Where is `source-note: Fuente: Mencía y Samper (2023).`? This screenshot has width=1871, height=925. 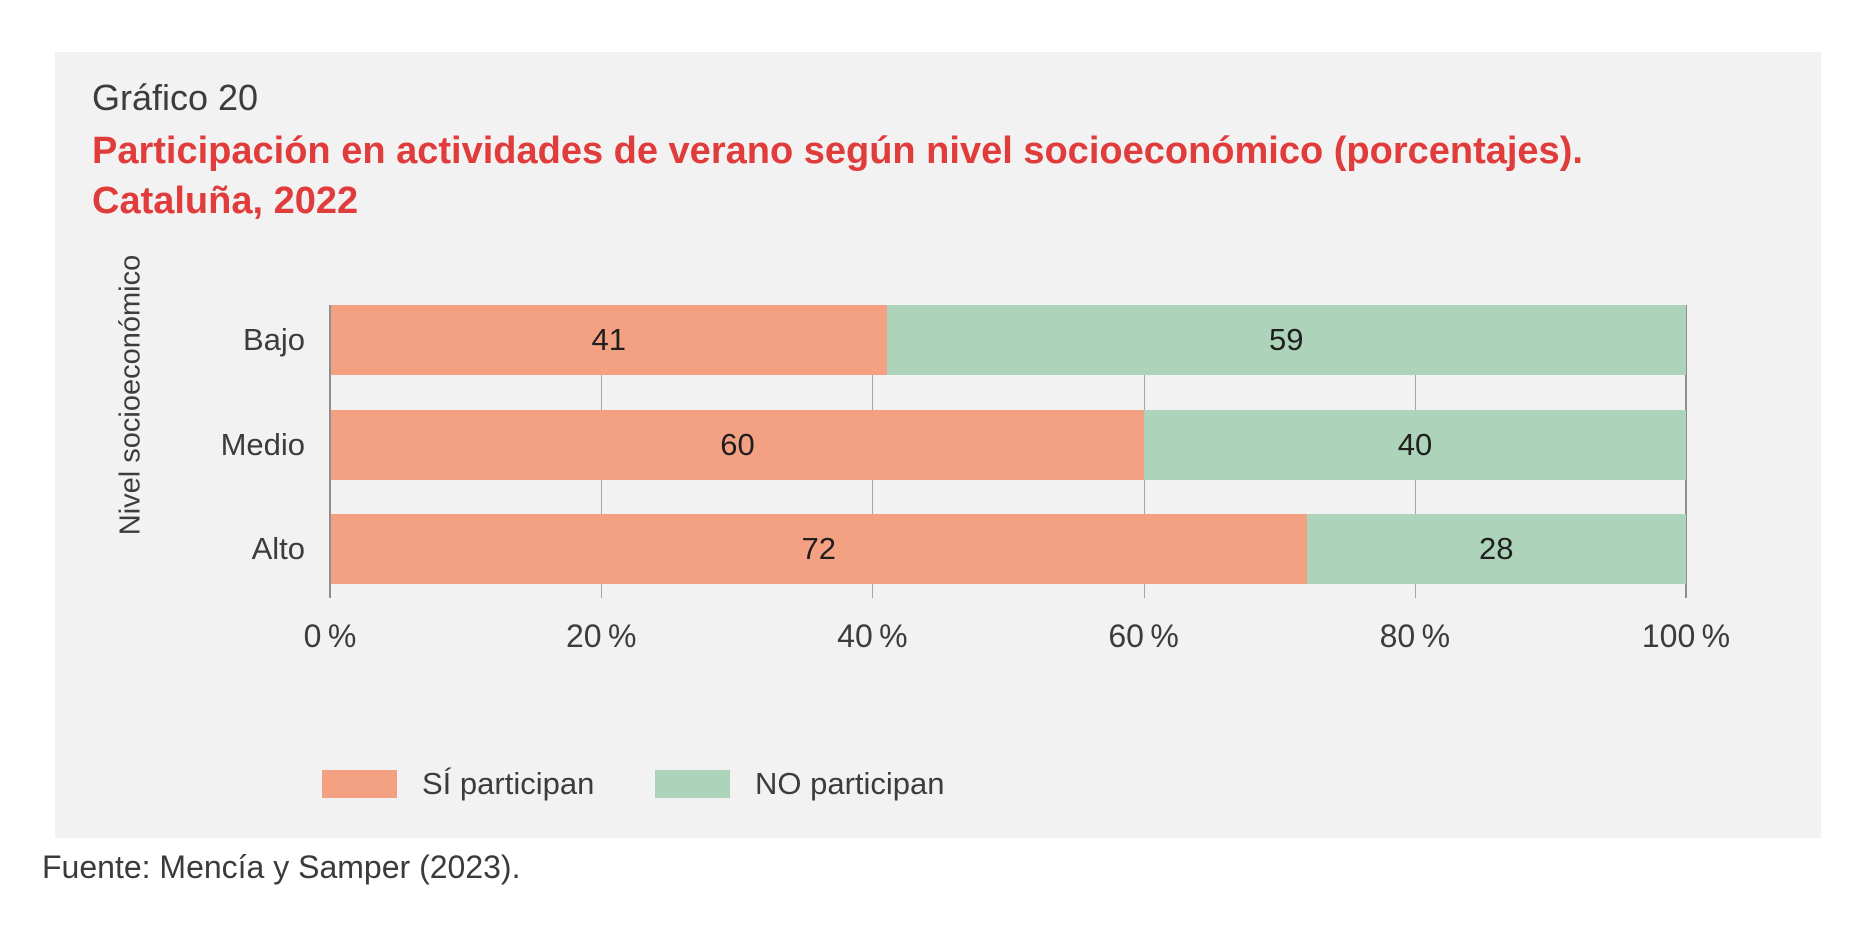 source-note: Fuente: Mencía y Samper (2023). is located at coordinates (281, 867).